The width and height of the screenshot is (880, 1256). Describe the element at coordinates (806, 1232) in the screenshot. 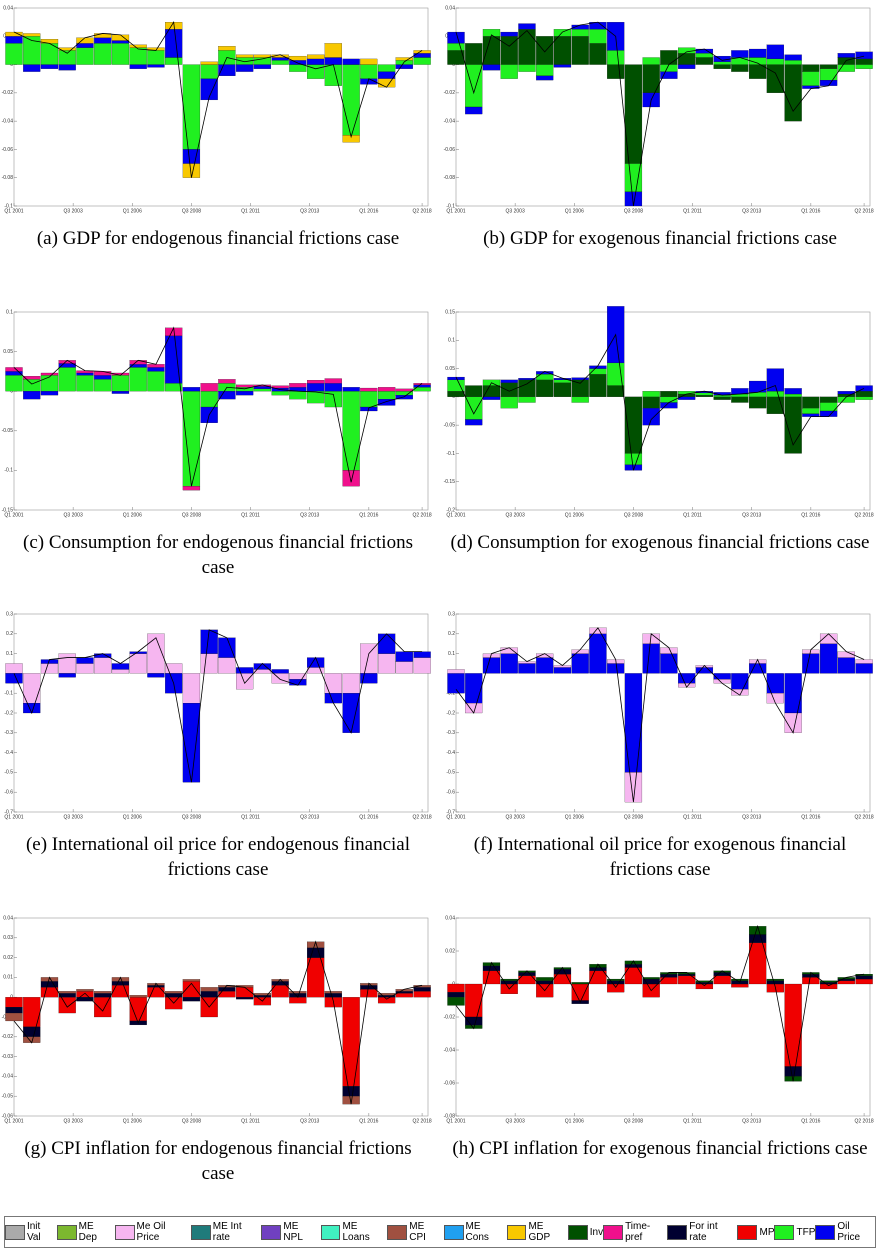

I see `legend-label: TFP` at that location.